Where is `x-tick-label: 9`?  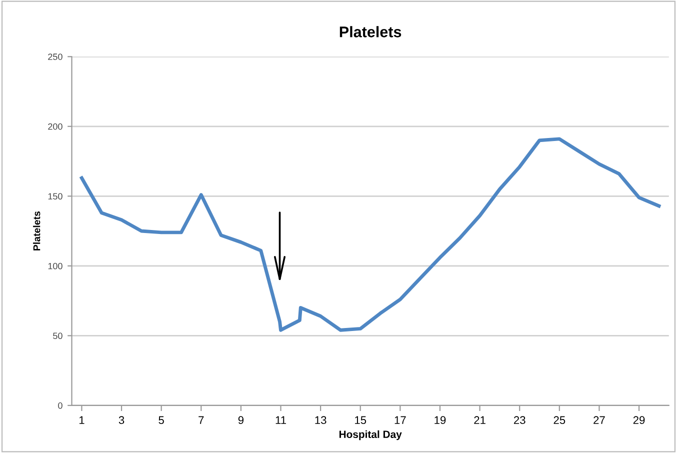 x-tick-label: 9 is located at coordinates (241, 420).